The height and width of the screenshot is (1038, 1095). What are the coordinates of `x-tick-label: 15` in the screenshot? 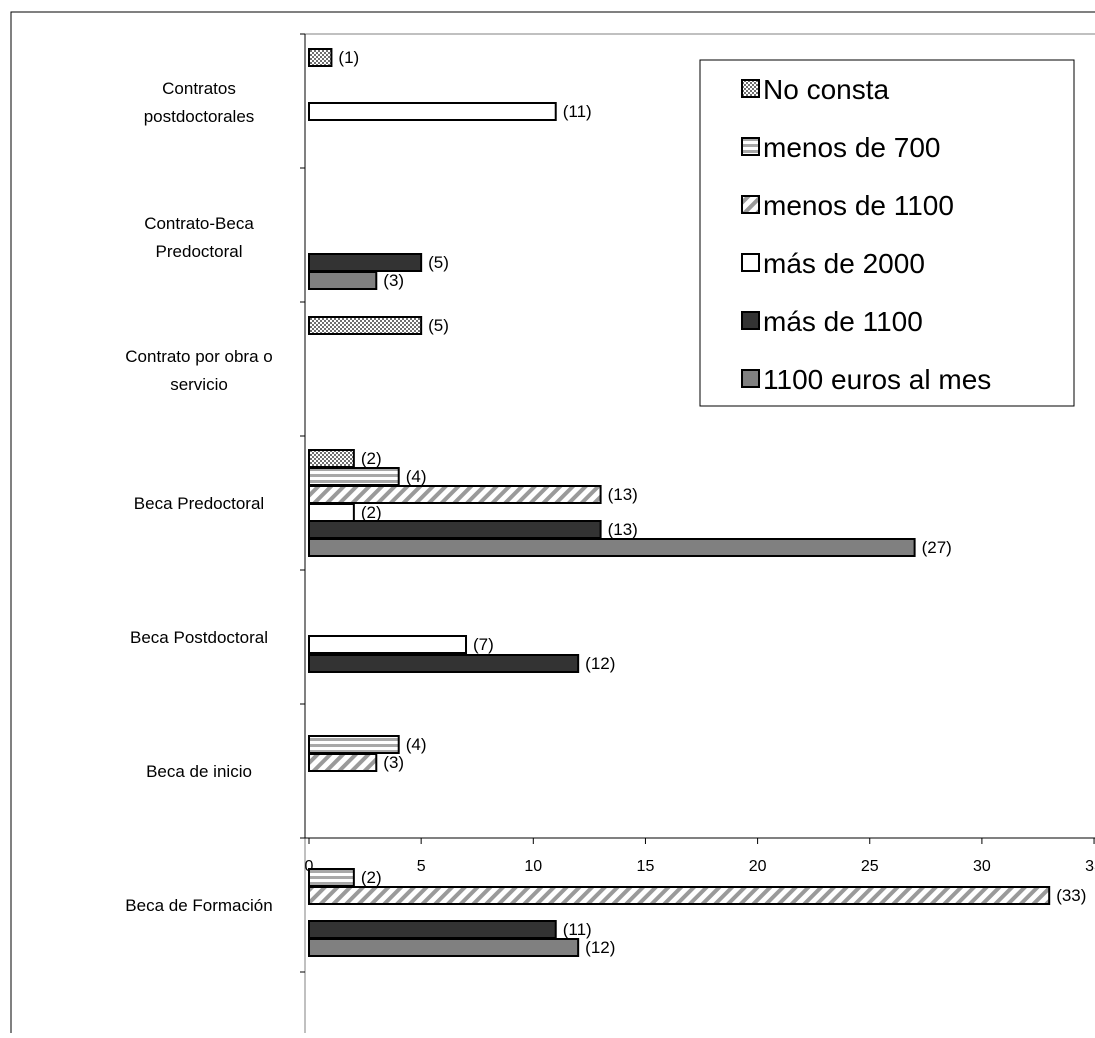 It's located at (646, 866).